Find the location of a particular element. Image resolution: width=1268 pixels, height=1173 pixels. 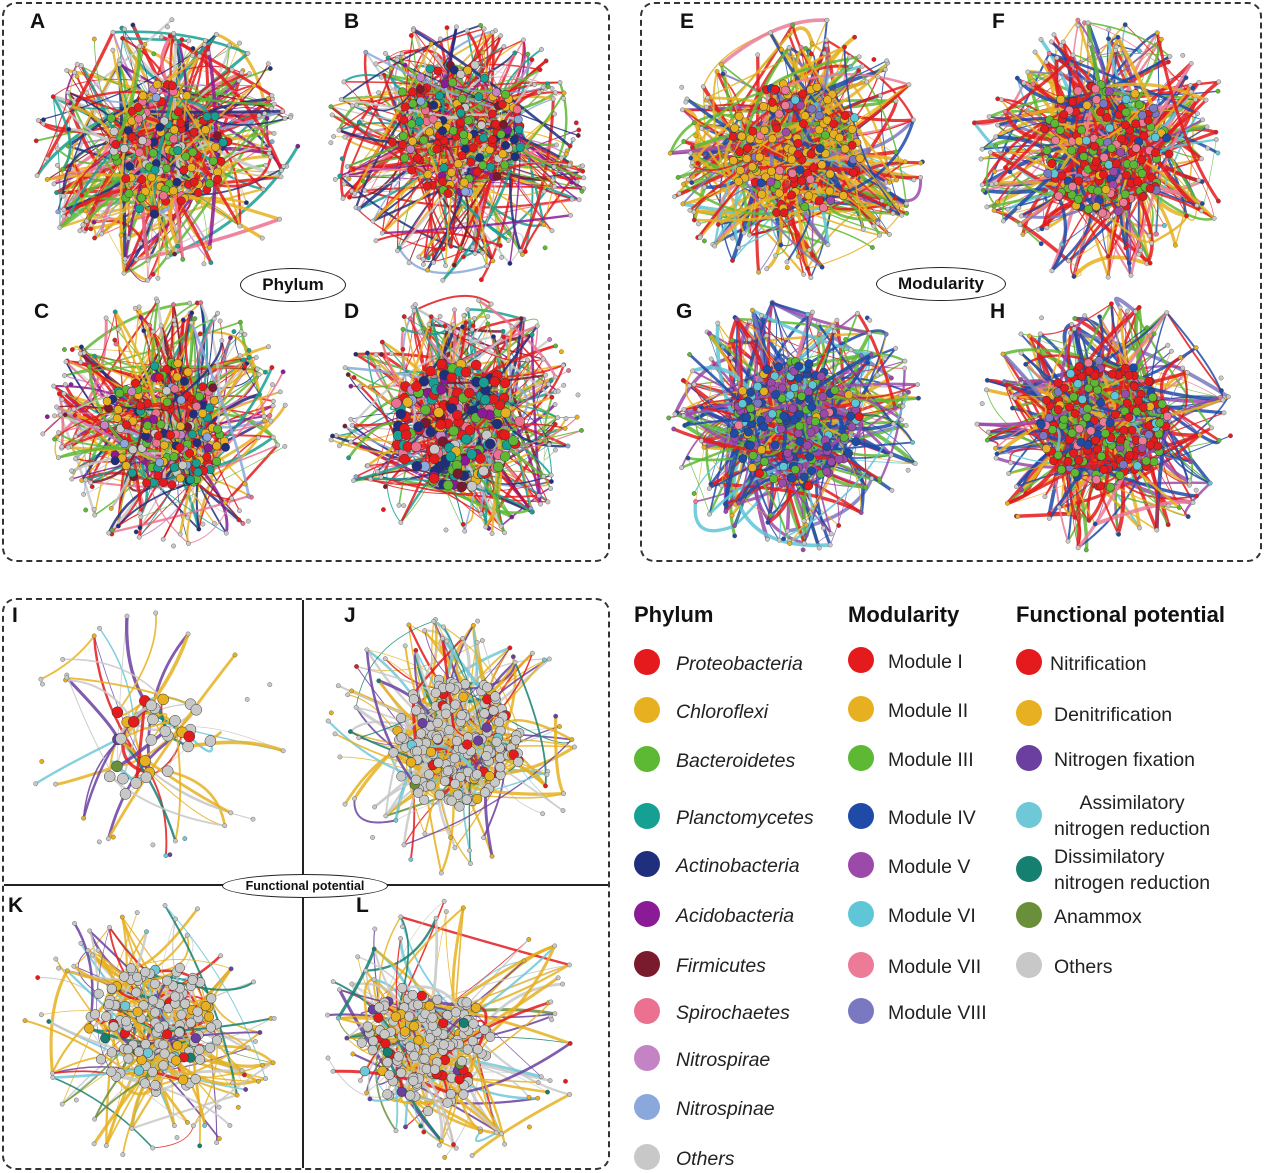

legend-modularity-item: Module V is located at coordinates (909, 866).